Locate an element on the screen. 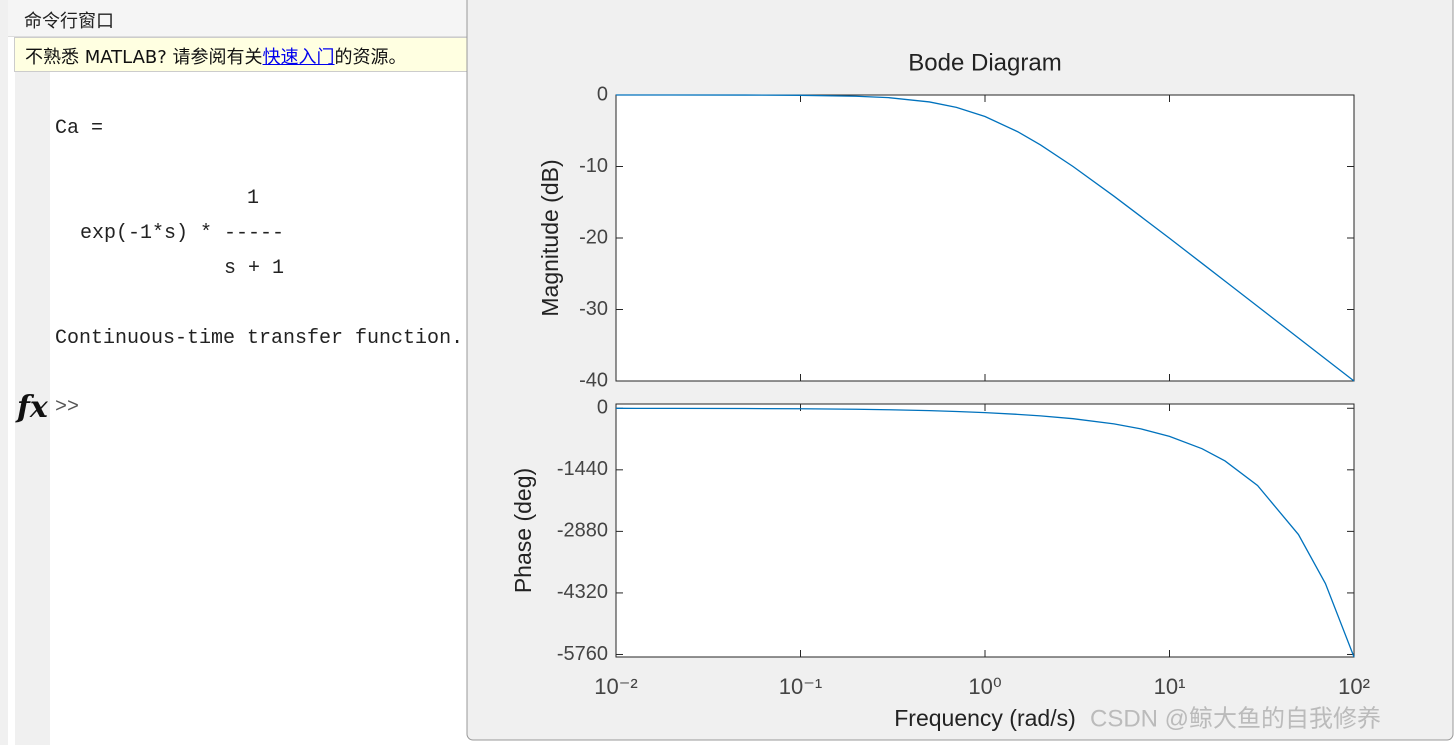  x-tick-label: 10⁻² is located at coordinates (615, 686).